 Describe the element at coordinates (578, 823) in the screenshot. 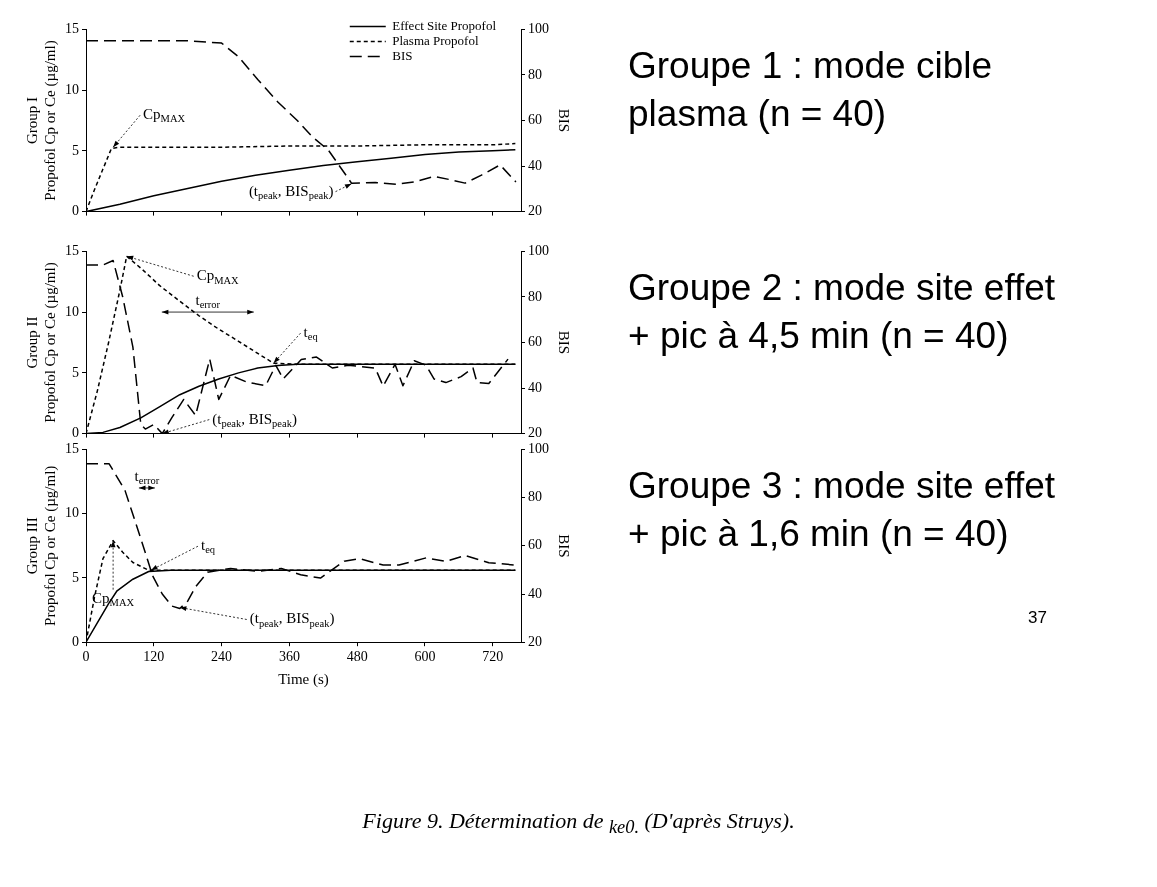

I see `caption: Figure 9. Détermination de $_{ke0.}$ (D'après Struys).` at that location.